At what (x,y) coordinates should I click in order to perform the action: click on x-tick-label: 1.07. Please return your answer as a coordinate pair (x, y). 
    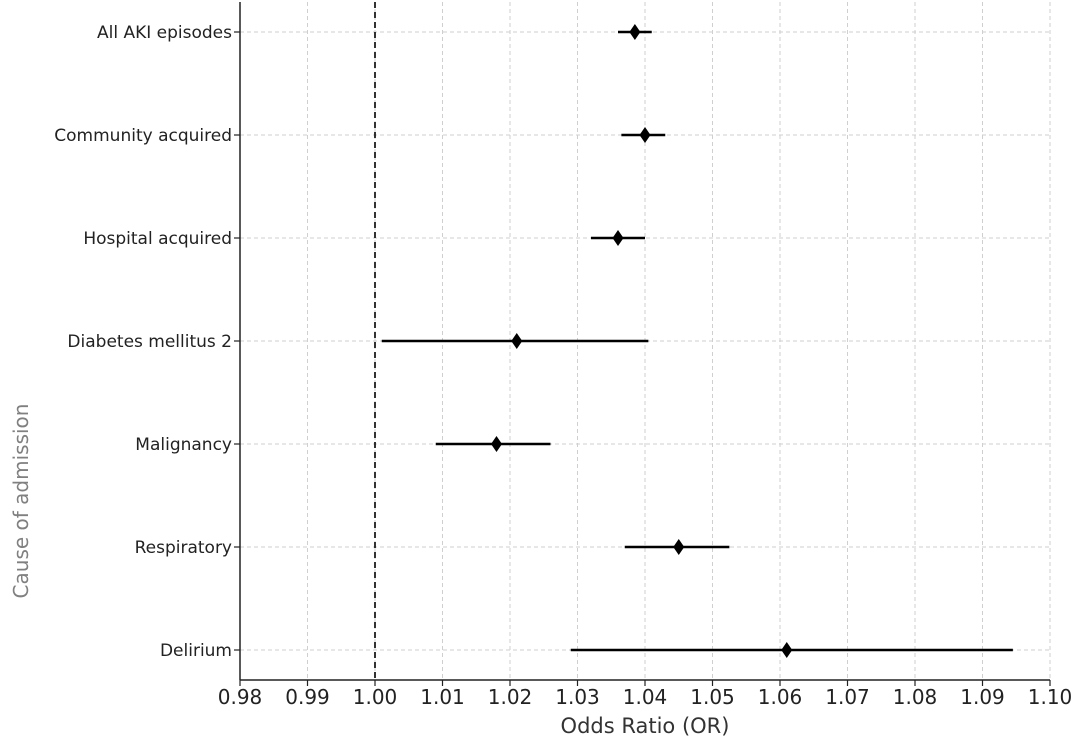
    Looking at the image, I should click on (847, 697).